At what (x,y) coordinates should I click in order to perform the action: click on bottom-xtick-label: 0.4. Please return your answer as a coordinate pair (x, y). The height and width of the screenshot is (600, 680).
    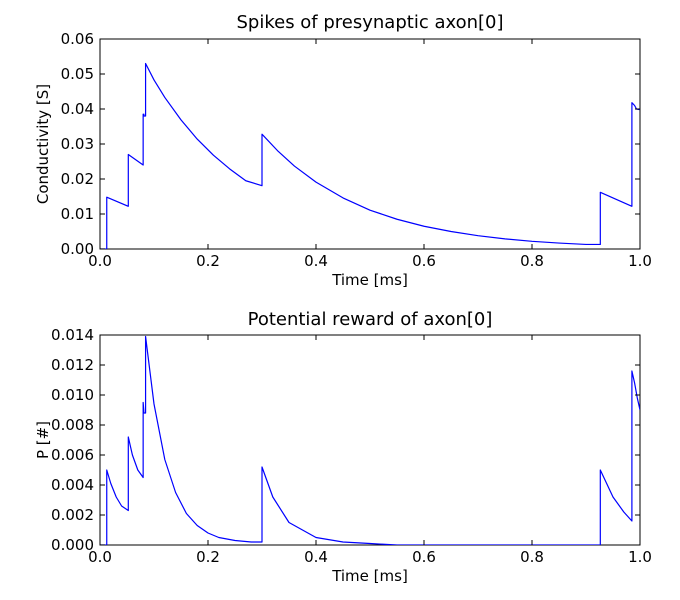
    Looking at the image, I should click on (316, 557).